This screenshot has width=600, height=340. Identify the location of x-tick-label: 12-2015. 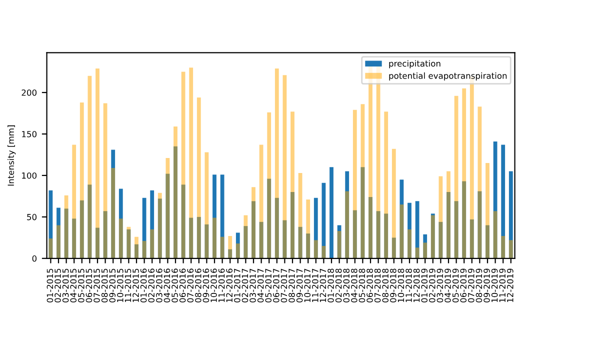
(135, 285).